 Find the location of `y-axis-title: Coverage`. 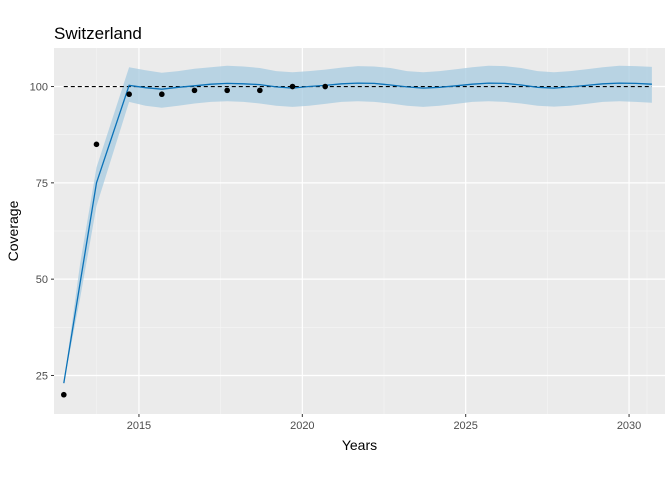

y-axis-title: Coverage is located at coordinates (13, 230).